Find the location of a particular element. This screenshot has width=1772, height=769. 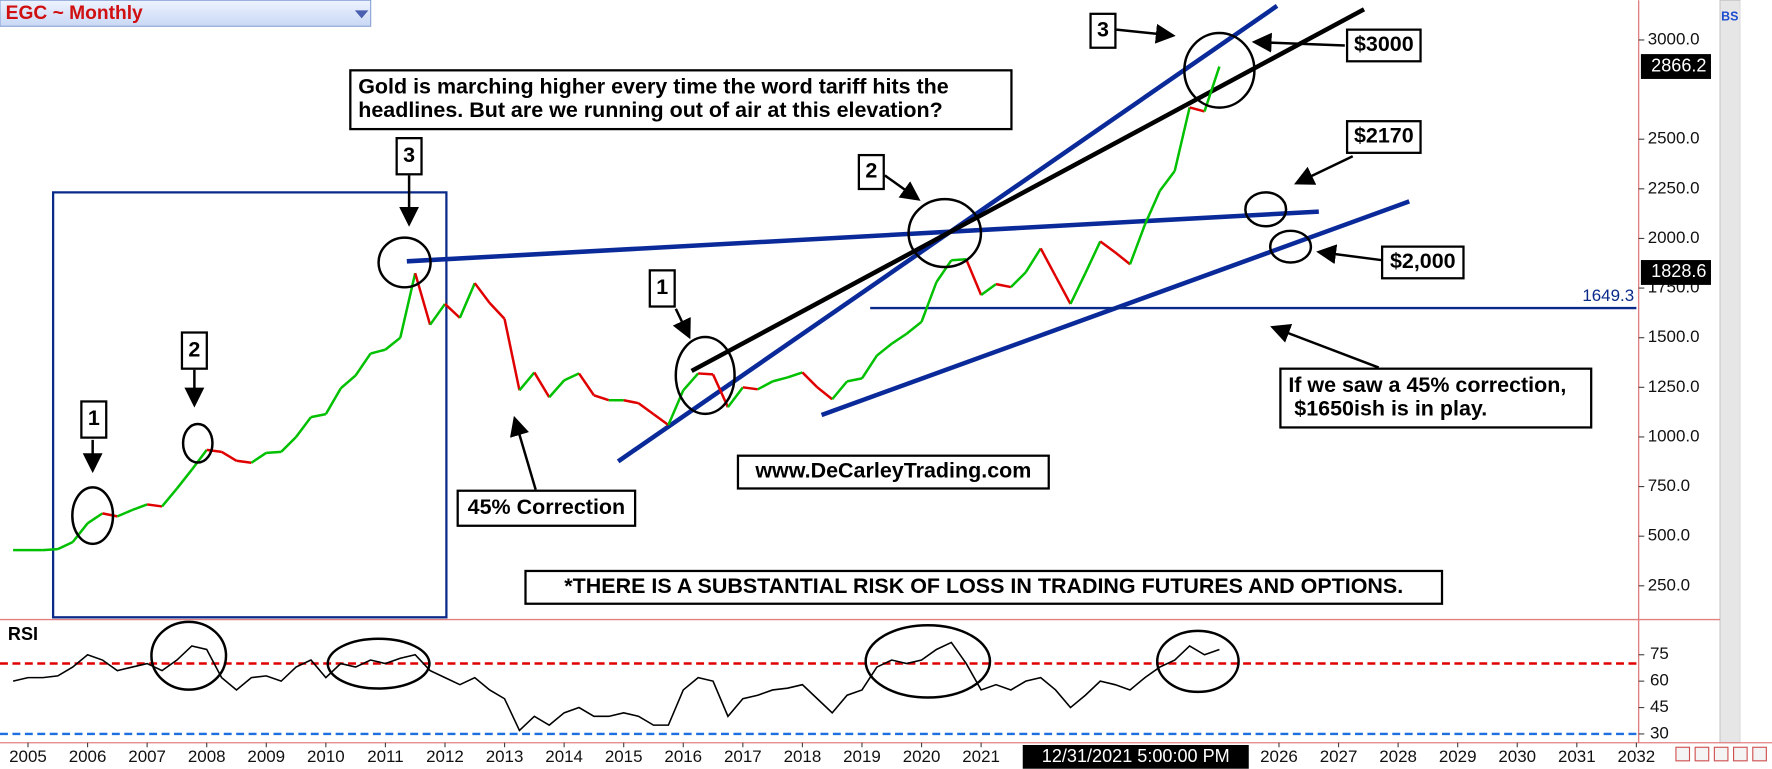

y-tick-label: 75 is located at coordinates (1659, 653).